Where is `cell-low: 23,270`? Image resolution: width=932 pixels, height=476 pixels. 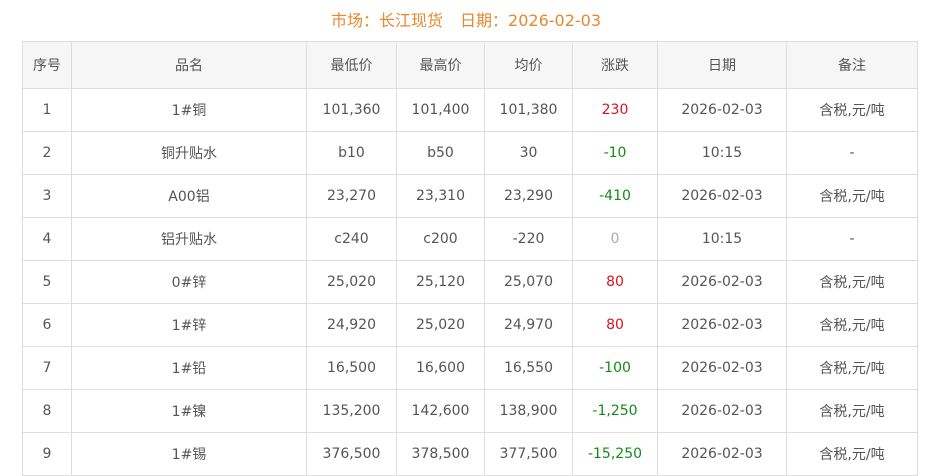
cell-low: 23,270 is located at coordinates (351, 196).